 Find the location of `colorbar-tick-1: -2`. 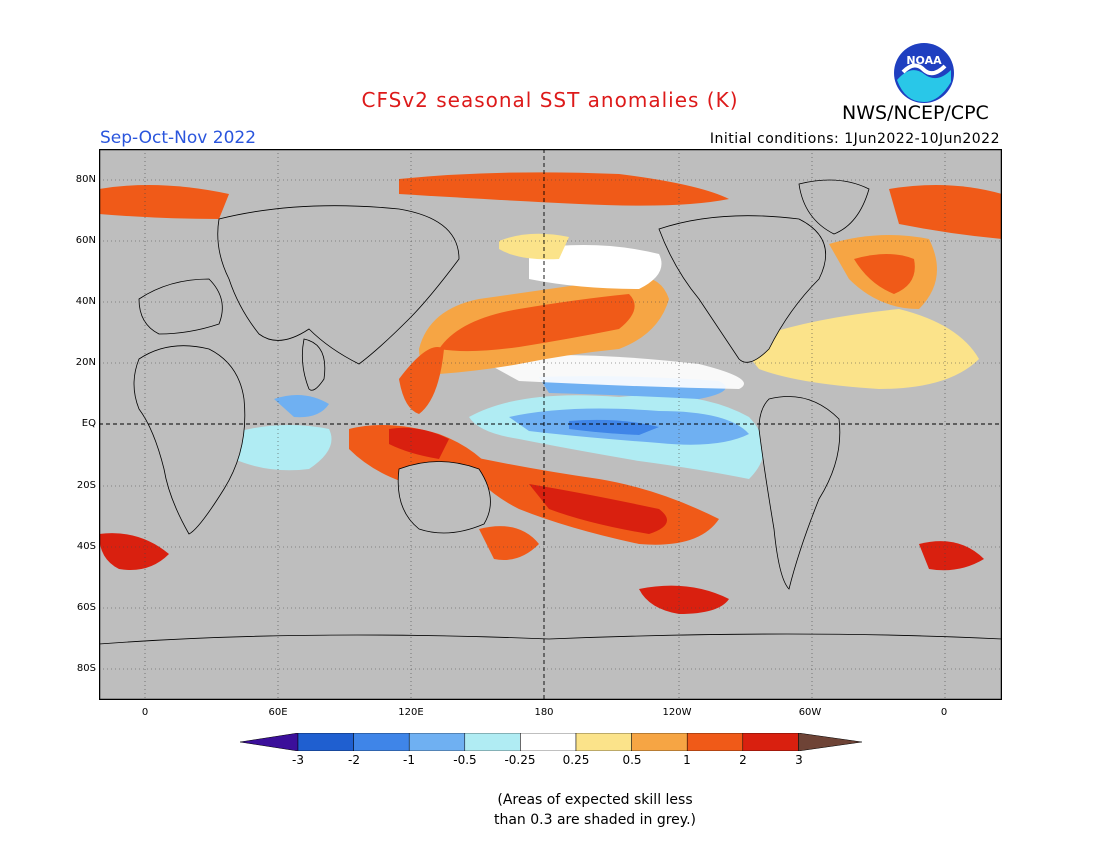

colorbar-tick-1: -2 is located at coordinates (354, 760).